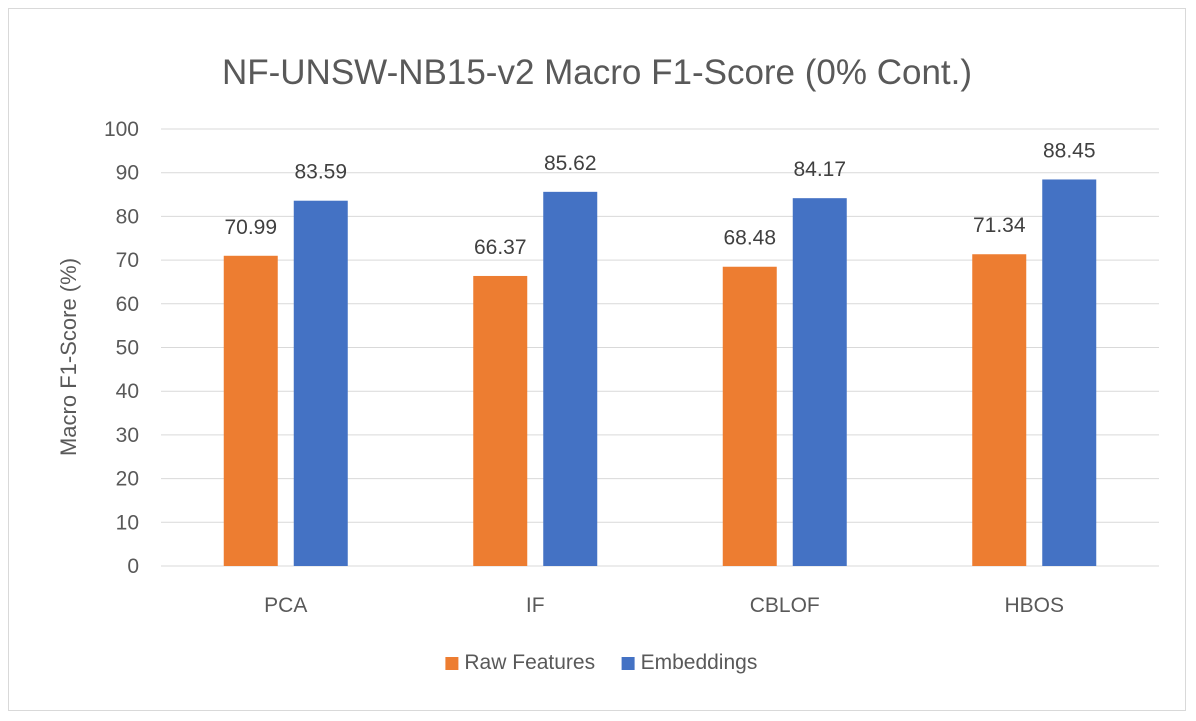 This screenshot has width=1196, height=721. What do you see at coordinates (127, 348) in the screenshot?
I see `y-tick-label: 50` at bounding box center [127, 348].